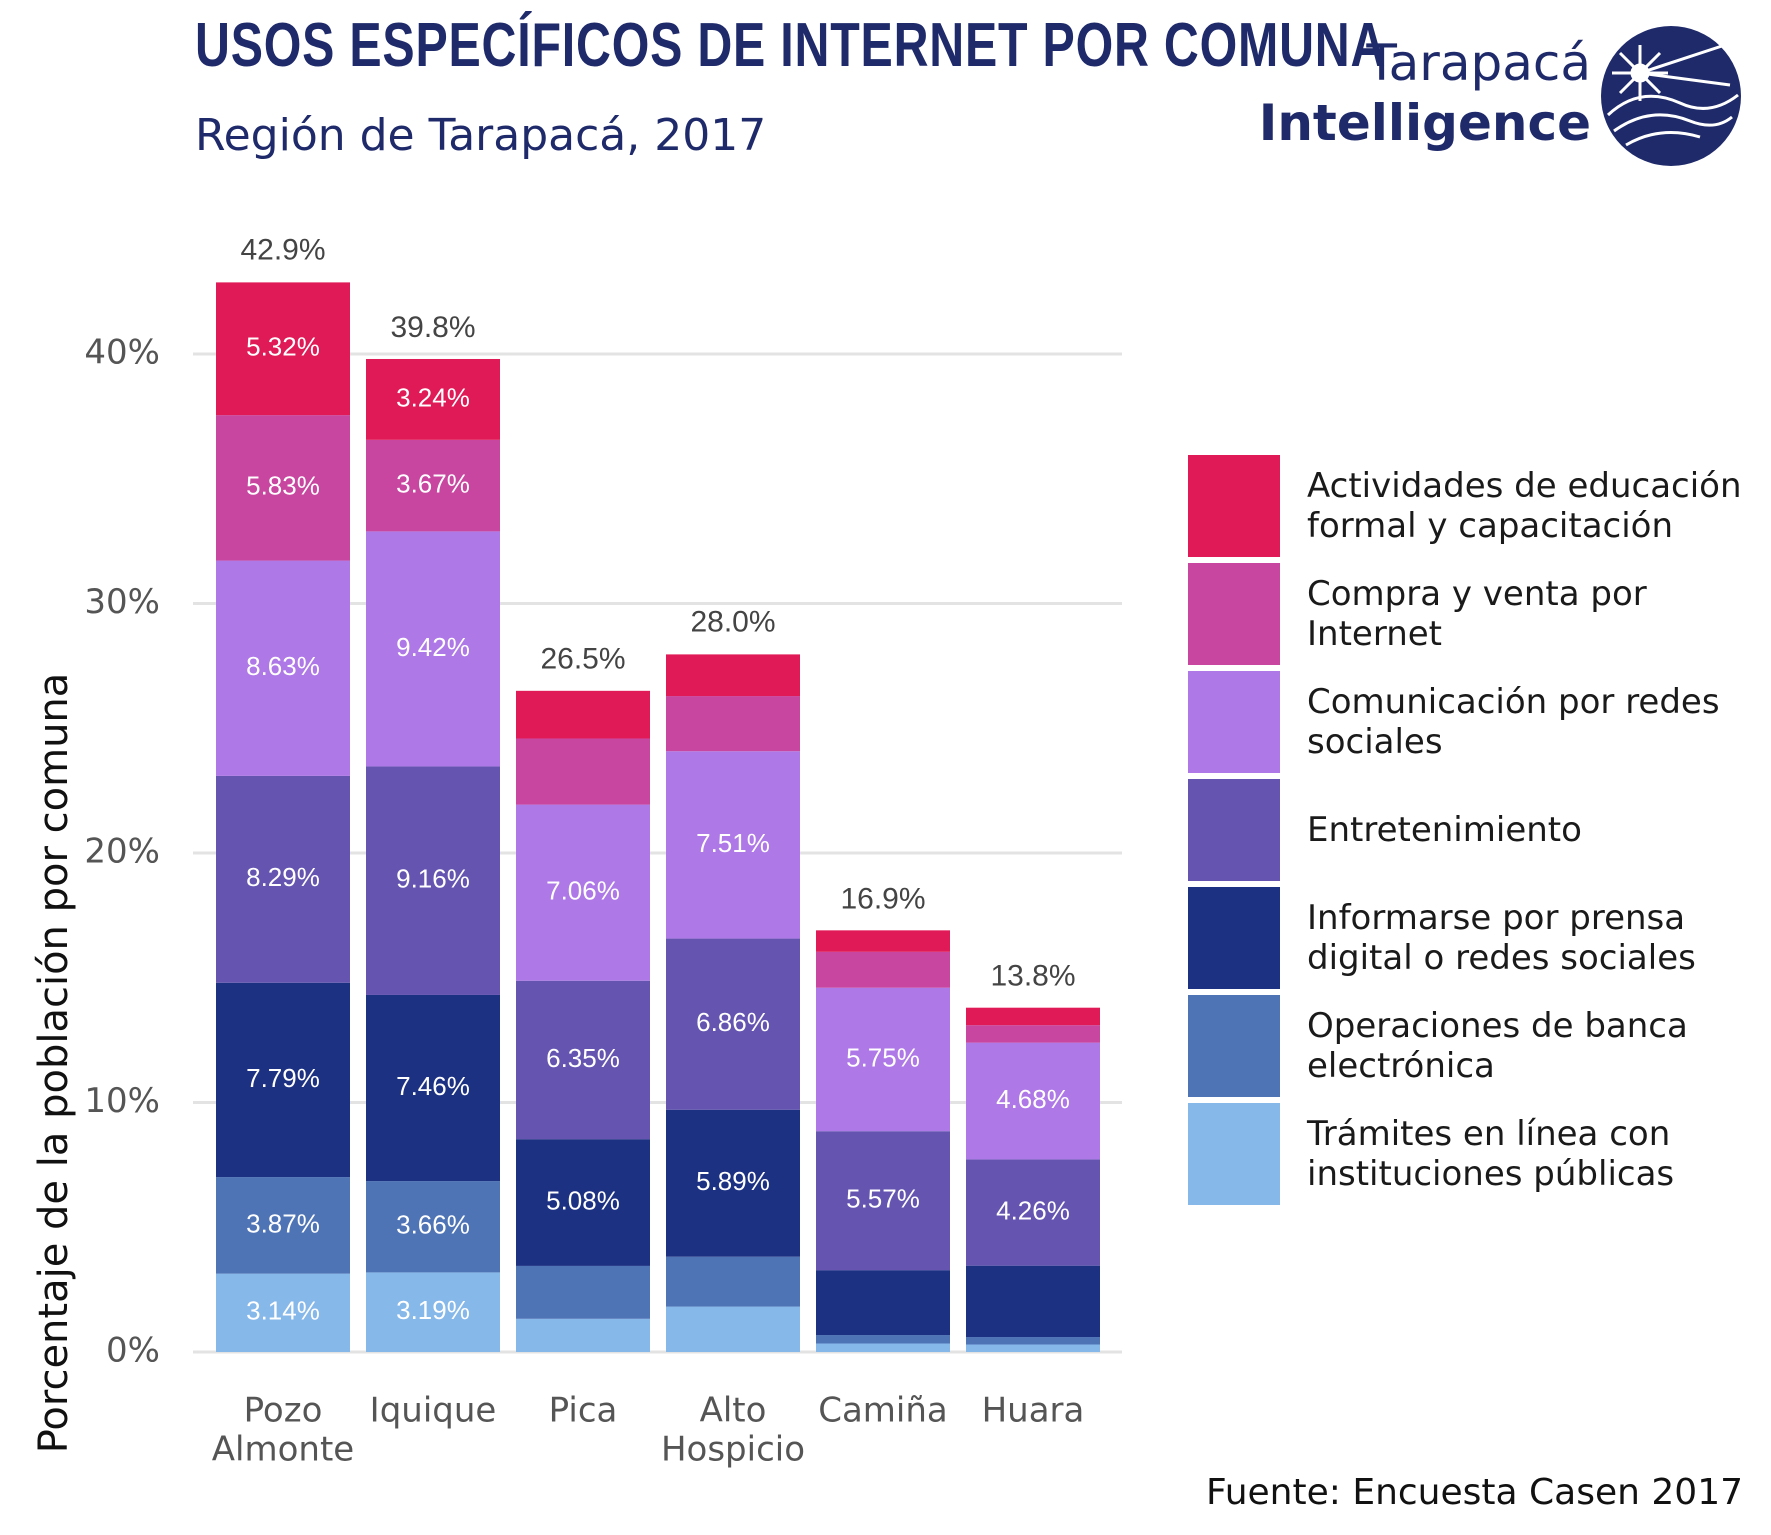 This screenshot has width=1771, height=1535. Describe the element at coordinates (432, 327) in the screenshot. I see `total-label: 39.8%` at that location.